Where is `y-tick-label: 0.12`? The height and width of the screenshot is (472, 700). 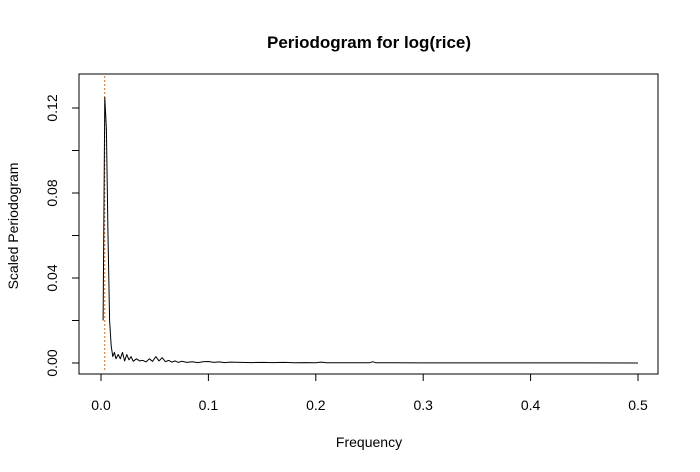 y-tick-label: 0.12 is located at coordinates (52, 107).